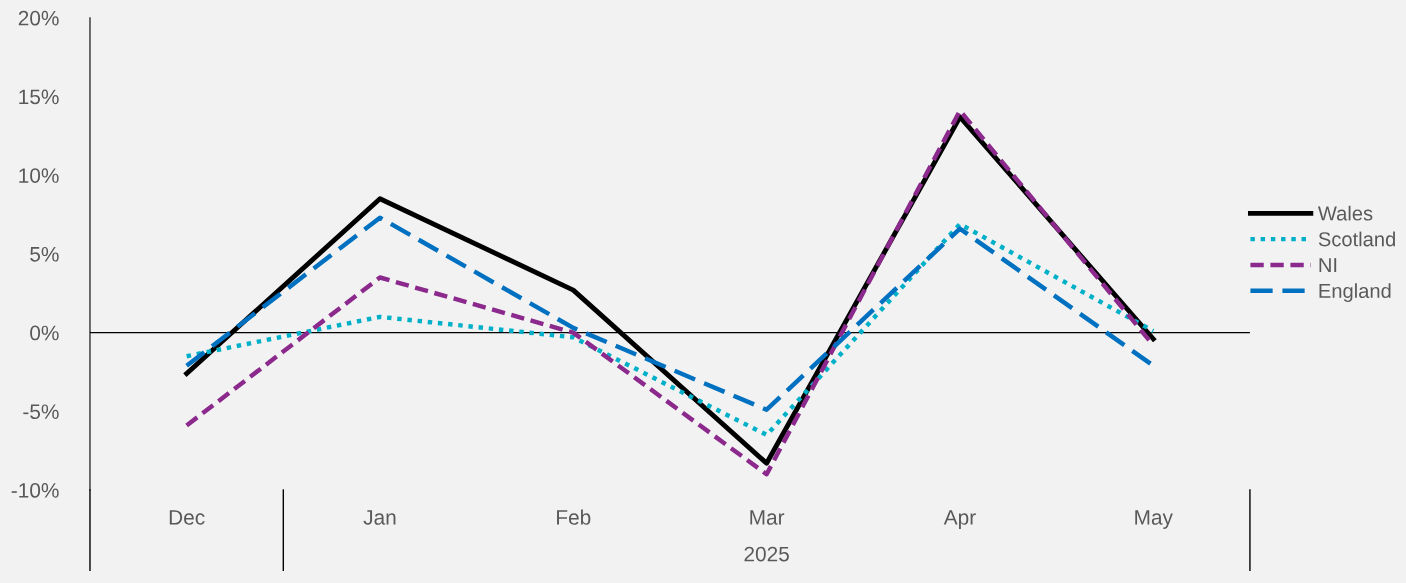 The width and height of the screenshot is (1406, 583). I want to click on y-tick-label: 5%, so click(44, 254).